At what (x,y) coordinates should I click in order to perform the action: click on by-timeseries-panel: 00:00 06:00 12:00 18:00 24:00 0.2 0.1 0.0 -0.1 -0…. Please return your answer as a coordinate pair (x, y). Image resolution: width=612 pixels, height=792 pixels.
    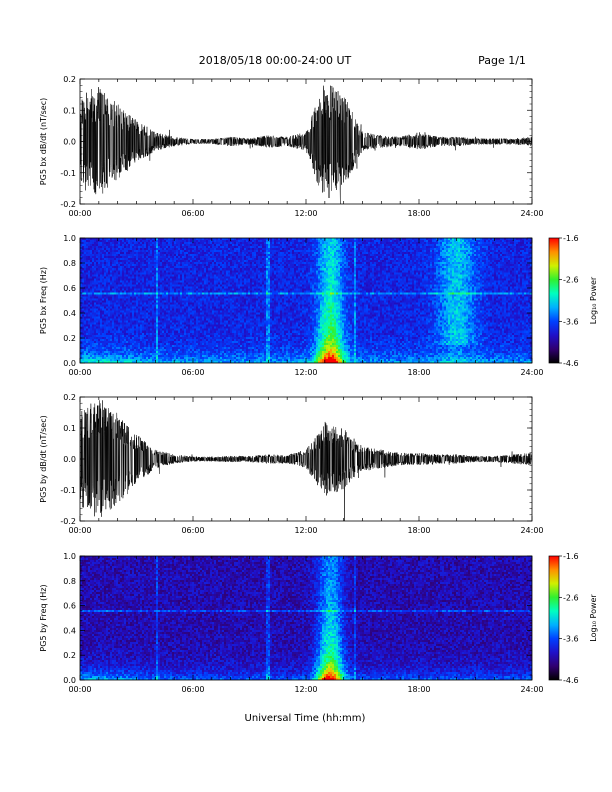
    Looking at the image, I should click on (291, 464).